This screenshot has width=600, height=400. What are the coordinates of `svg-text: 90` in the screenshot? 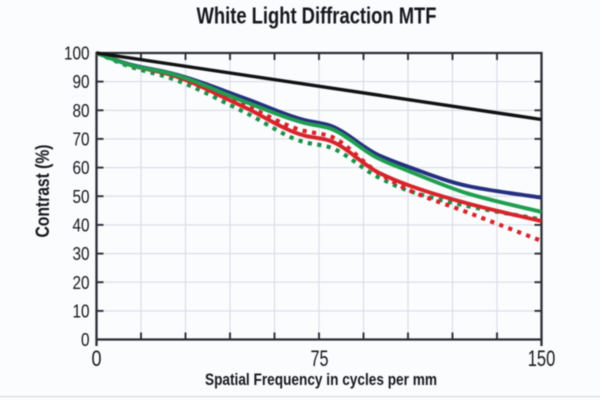 It's located at (81, 82).